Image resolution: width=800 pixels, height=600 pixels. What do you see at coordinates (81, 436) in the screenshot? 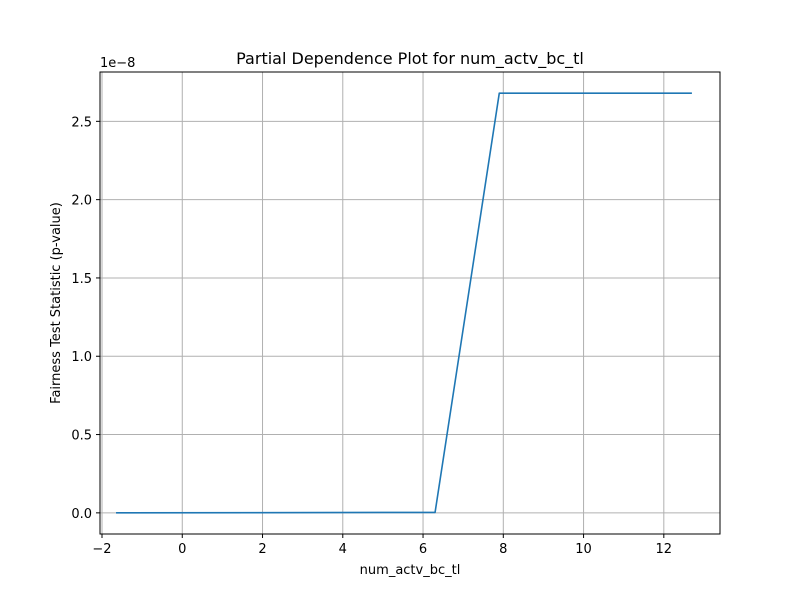
I see `y-tick-label: 0.5` at bounding box center [81, 436].